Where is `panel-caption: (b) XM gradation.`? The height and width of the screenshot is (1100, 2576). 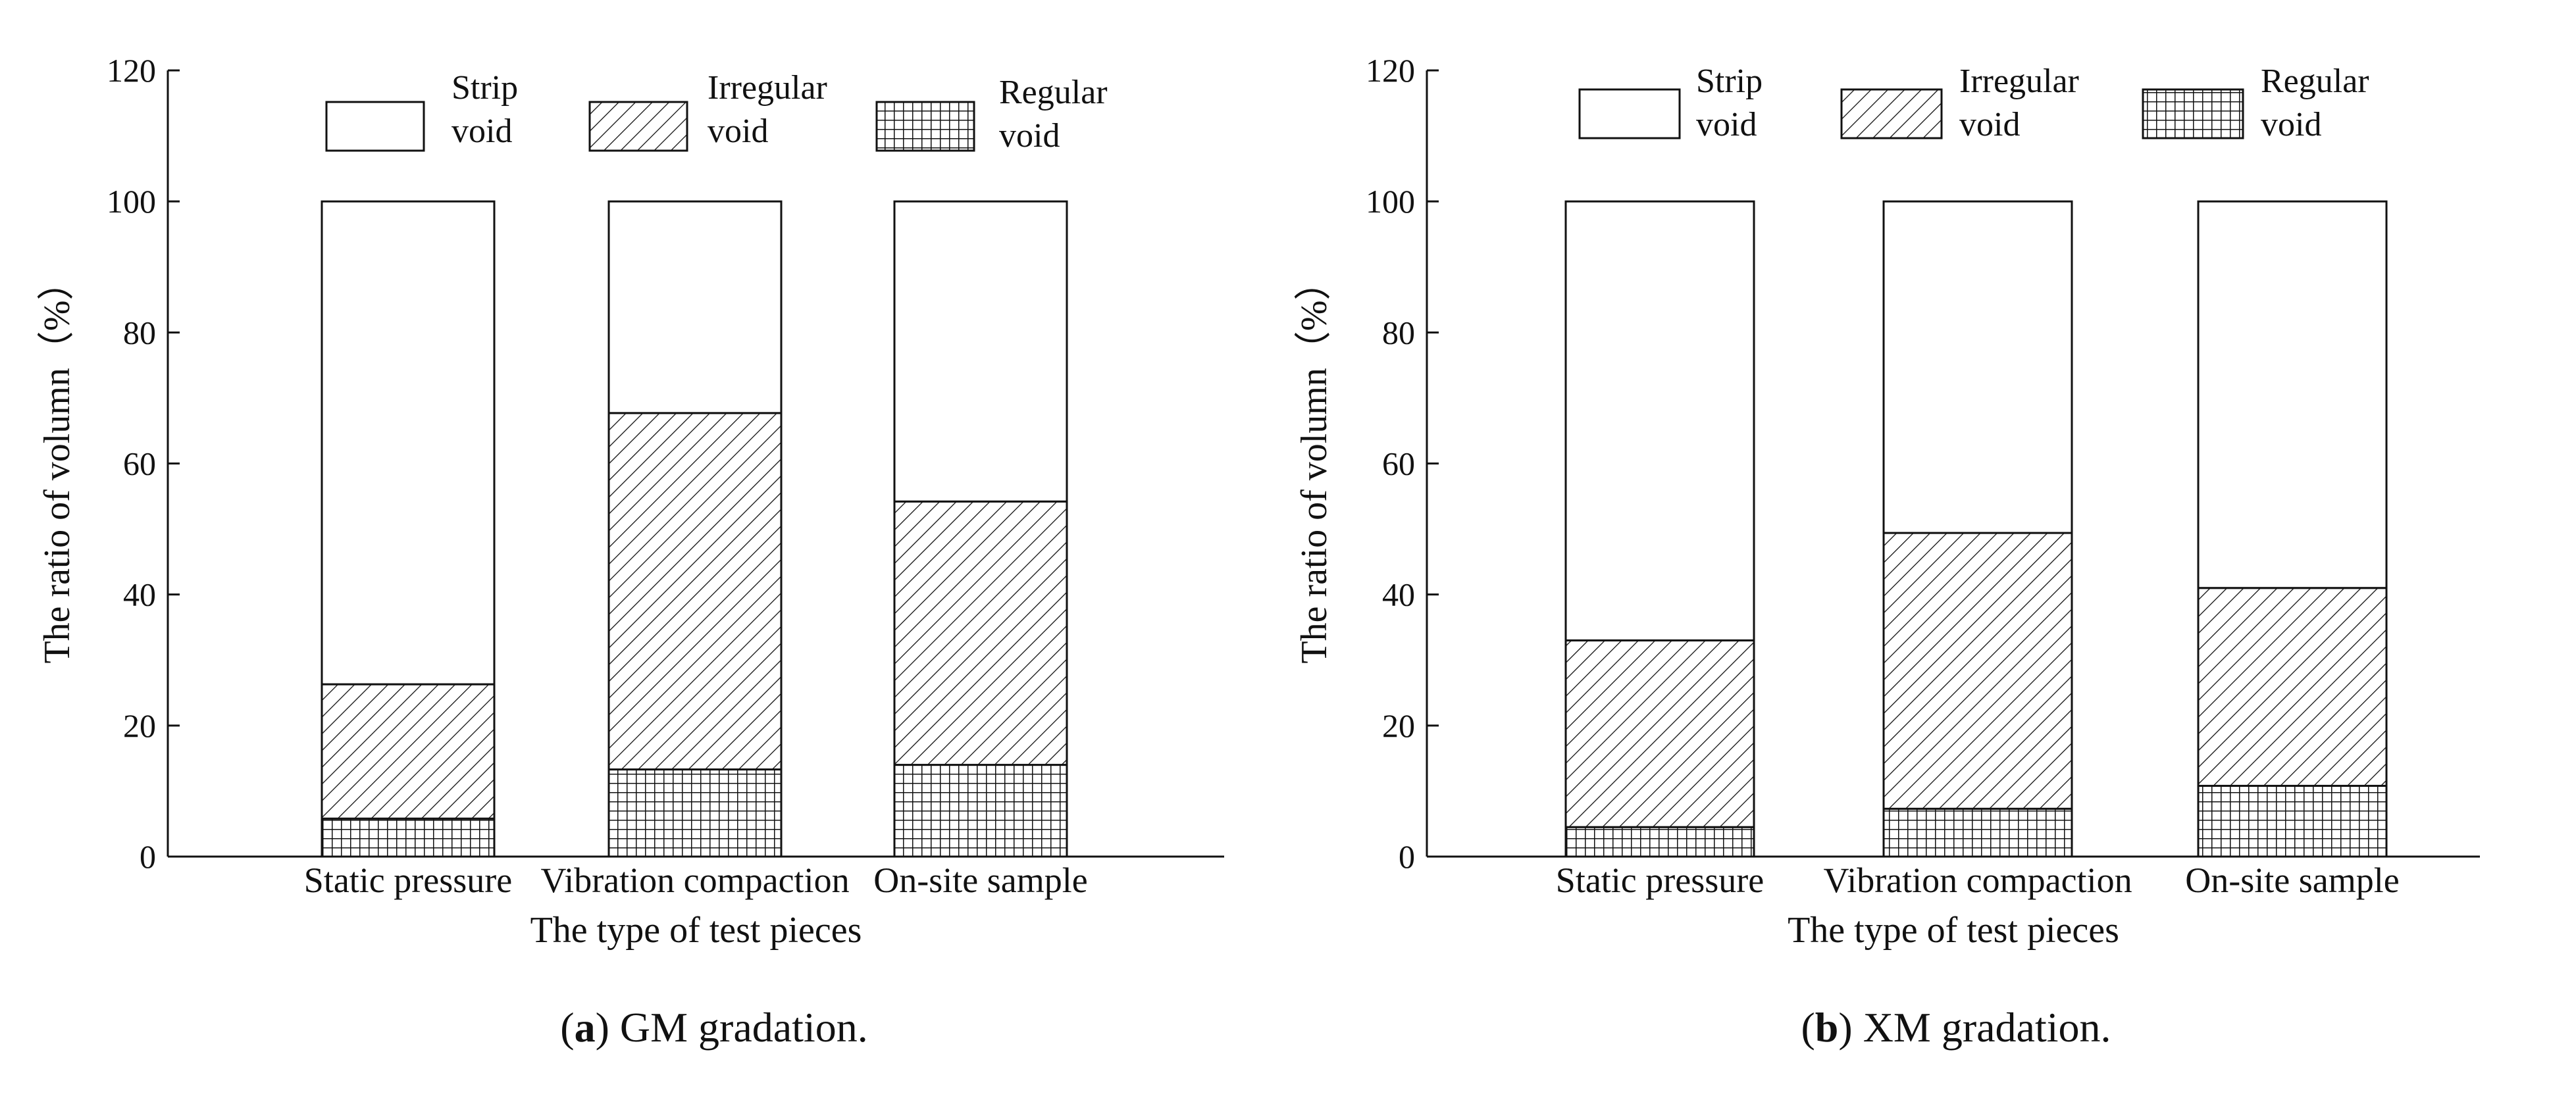 panel-caption: (b) XM gradation. is located at coordinates (1956, 1027).